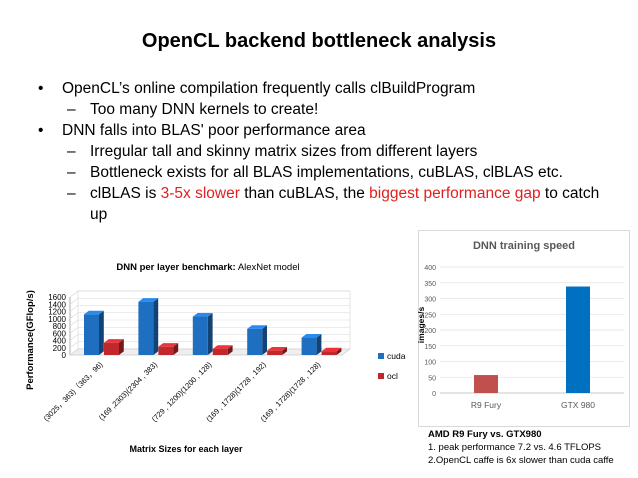 The width and height of the screenshot is (638, 478). What do you see at coordinates (57, 304) in the screenshot?
I see `y-tick-label: 1400` at bounding box center [57, 304].